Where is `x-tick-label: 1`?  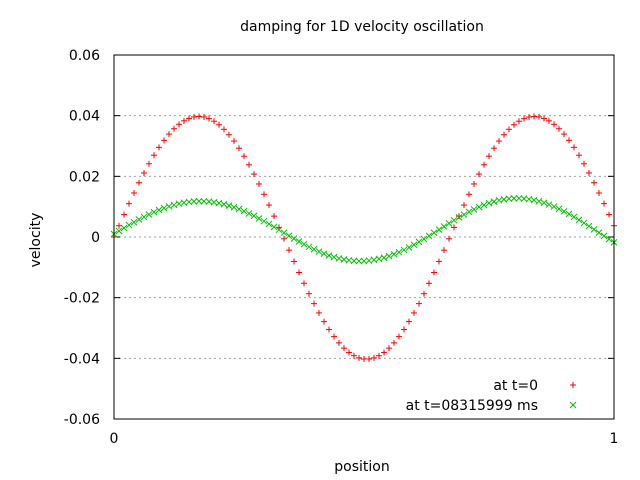 x-tick-label: 1 is located at coordinates (614, 439).